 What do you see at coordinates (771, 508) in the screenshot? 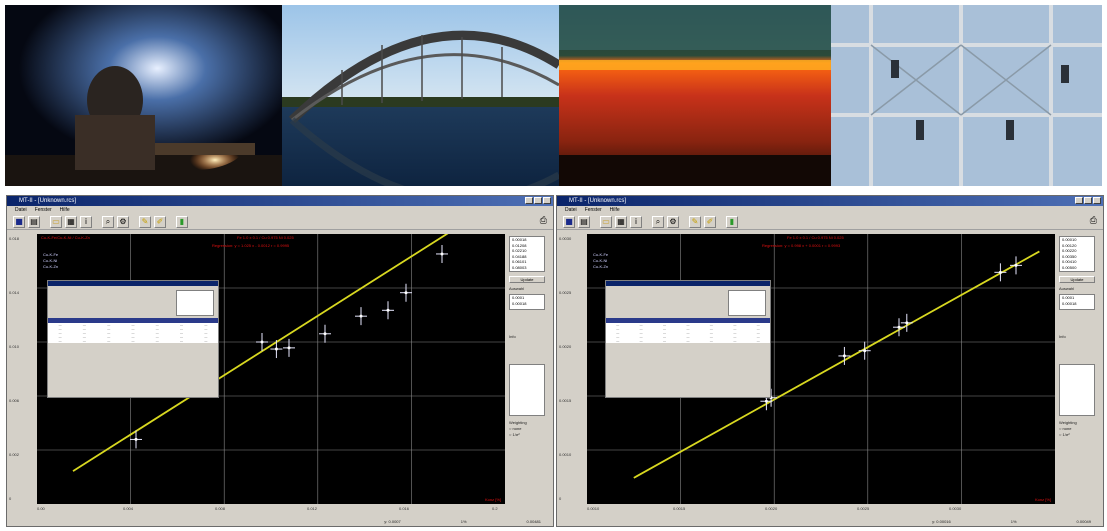
I see `x-tick: 0.0020` at bounding box center [771, 508].